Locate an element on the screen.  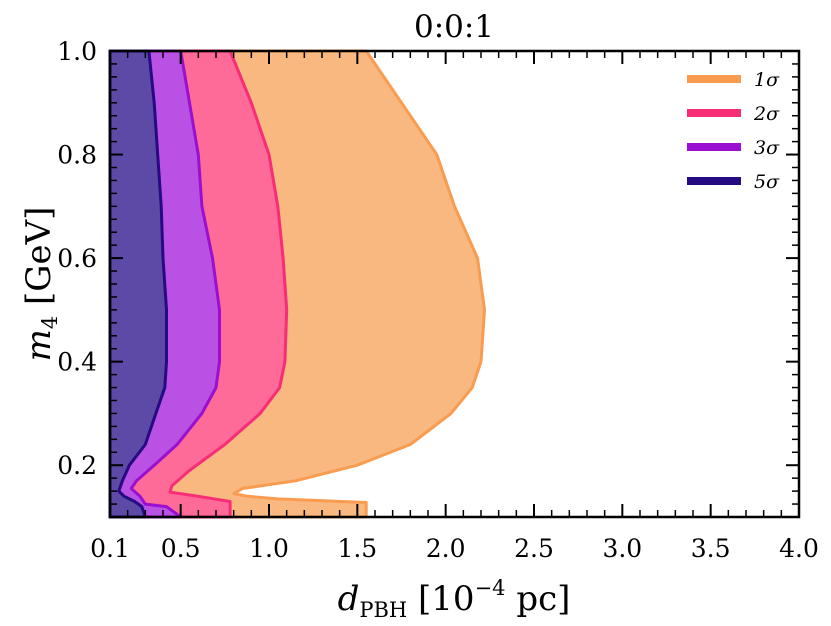
x-label-unit-end: pc] is located at coordinates (538, 599).